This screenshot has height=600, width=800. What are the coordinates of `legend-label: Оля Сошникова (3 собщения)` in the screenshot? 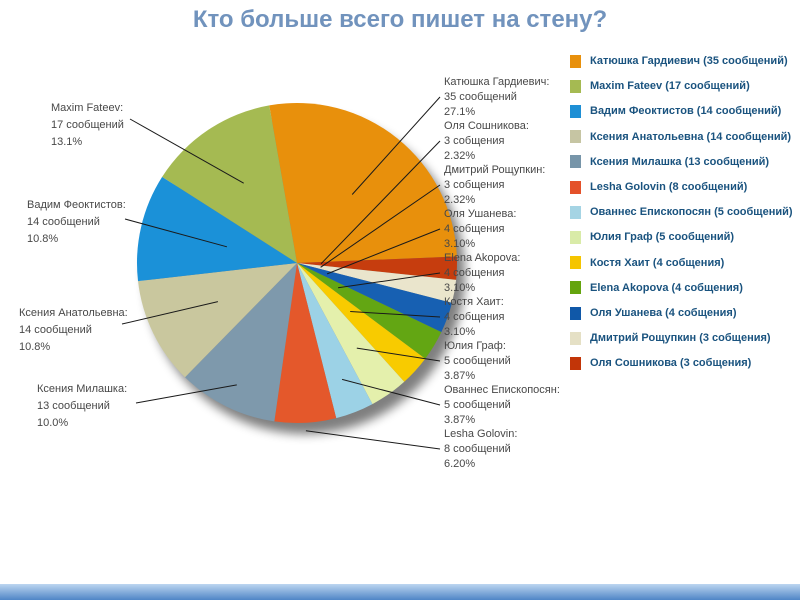 It's located at (671, 363).